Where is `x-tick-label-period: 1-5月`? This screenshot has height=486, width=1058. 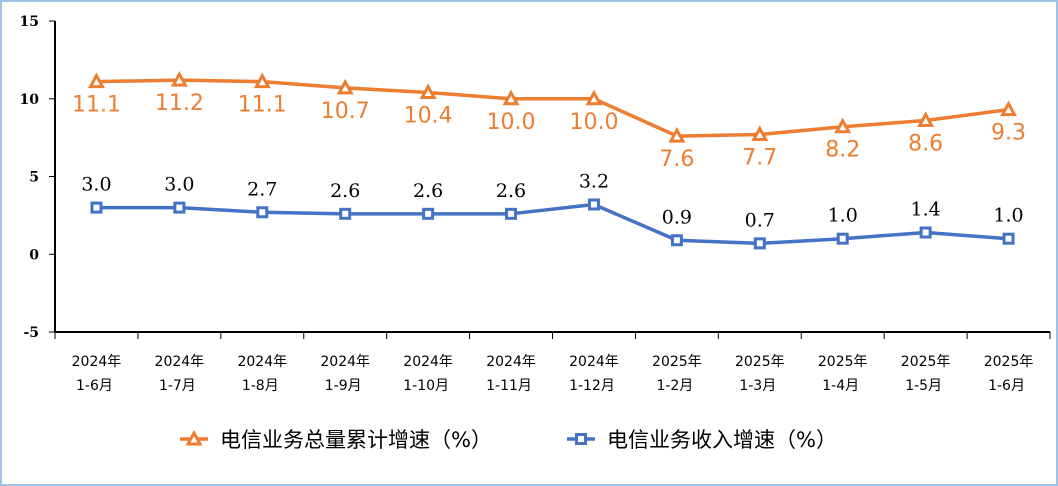
x-tick-label-period: 1-5月 is located at coordinates (923, 386).